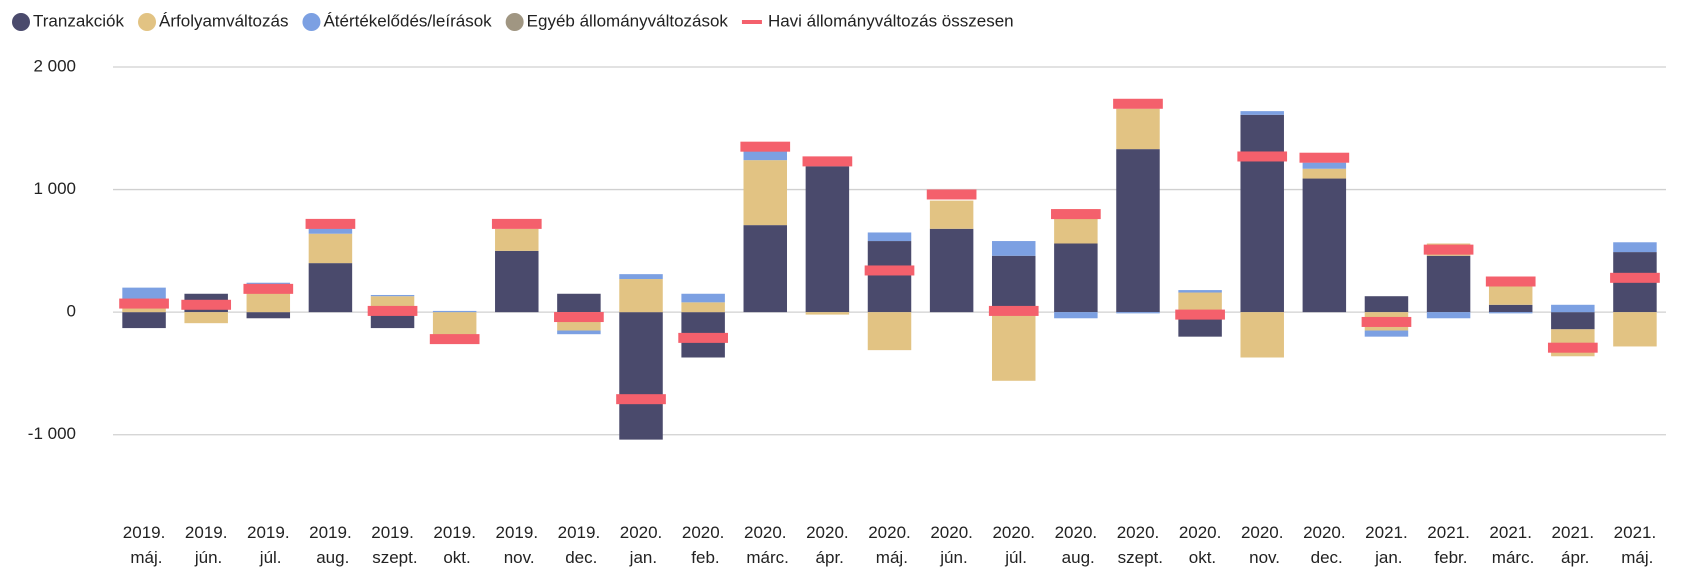  I want to click on legend-swatch, so click(21, 22).